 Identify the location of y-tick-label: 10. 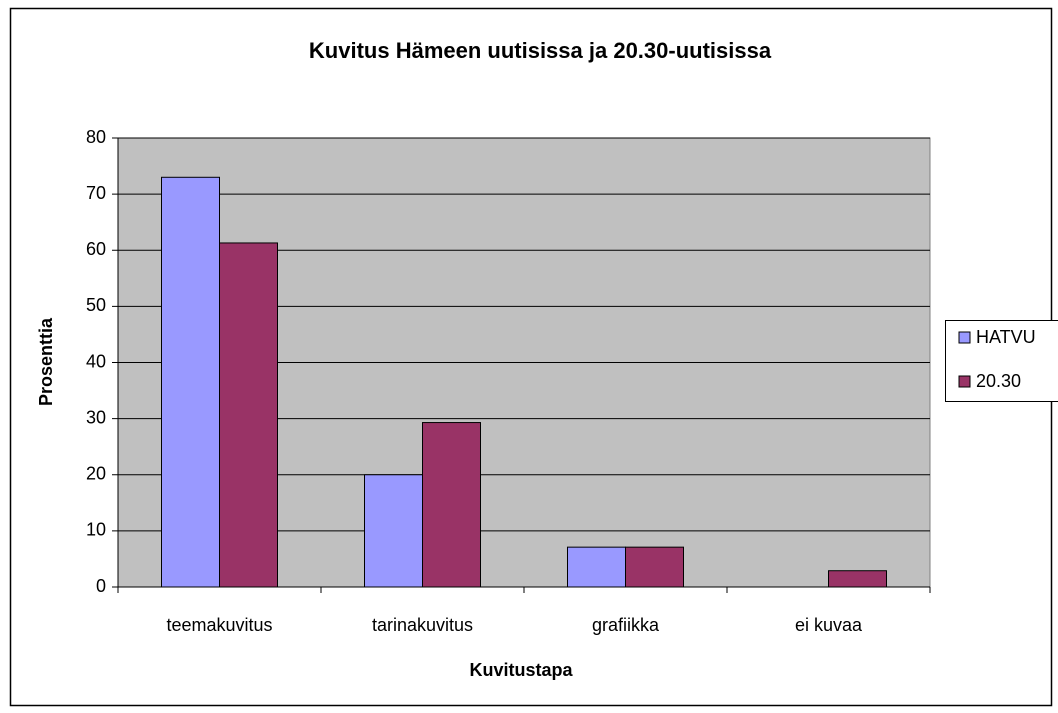
(96, 530).